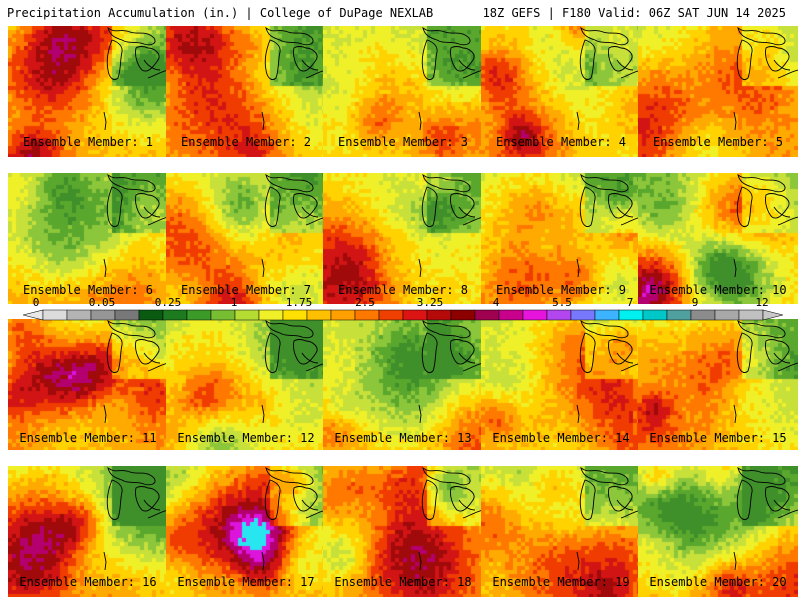 The height and width of the screenshot is (600, 800). I want to click on ensemble-member-label: Ensemble Member: 17, so click(246, 582).